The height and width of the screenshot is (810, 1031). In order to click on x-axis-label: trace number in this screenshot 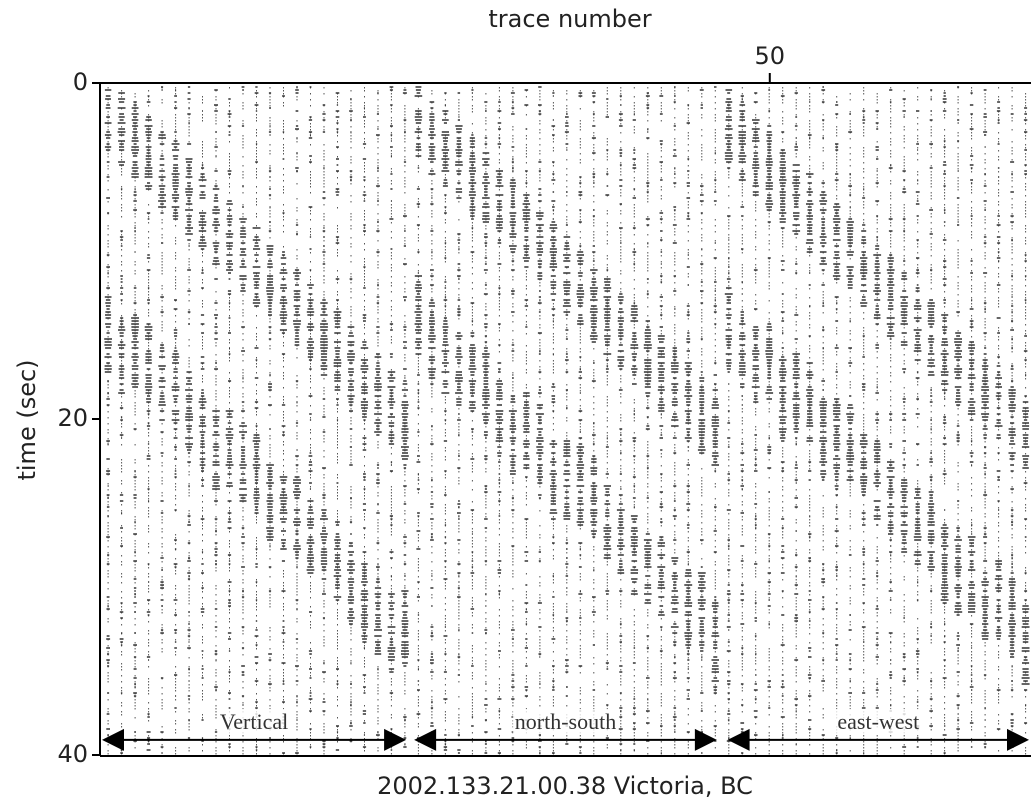, I will do `click(569, 19)`.